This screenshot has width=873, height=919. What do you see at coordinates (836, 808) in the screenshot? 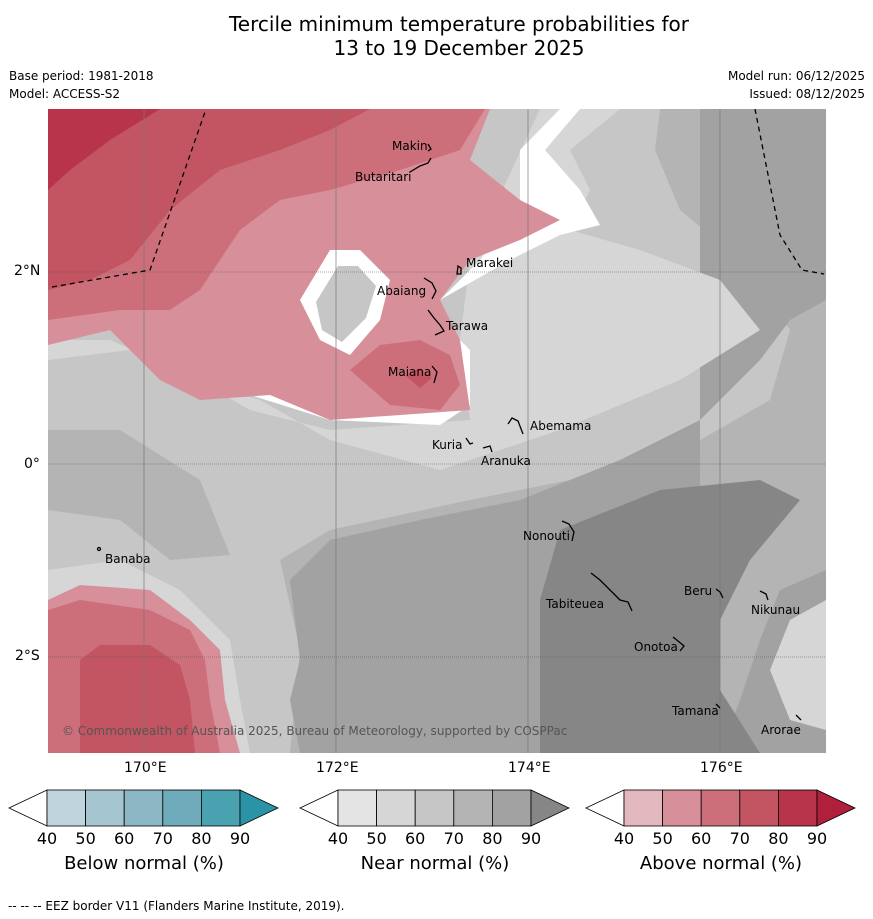
I see `colorbar-above-extend-high` at bounding box center [836, 808].